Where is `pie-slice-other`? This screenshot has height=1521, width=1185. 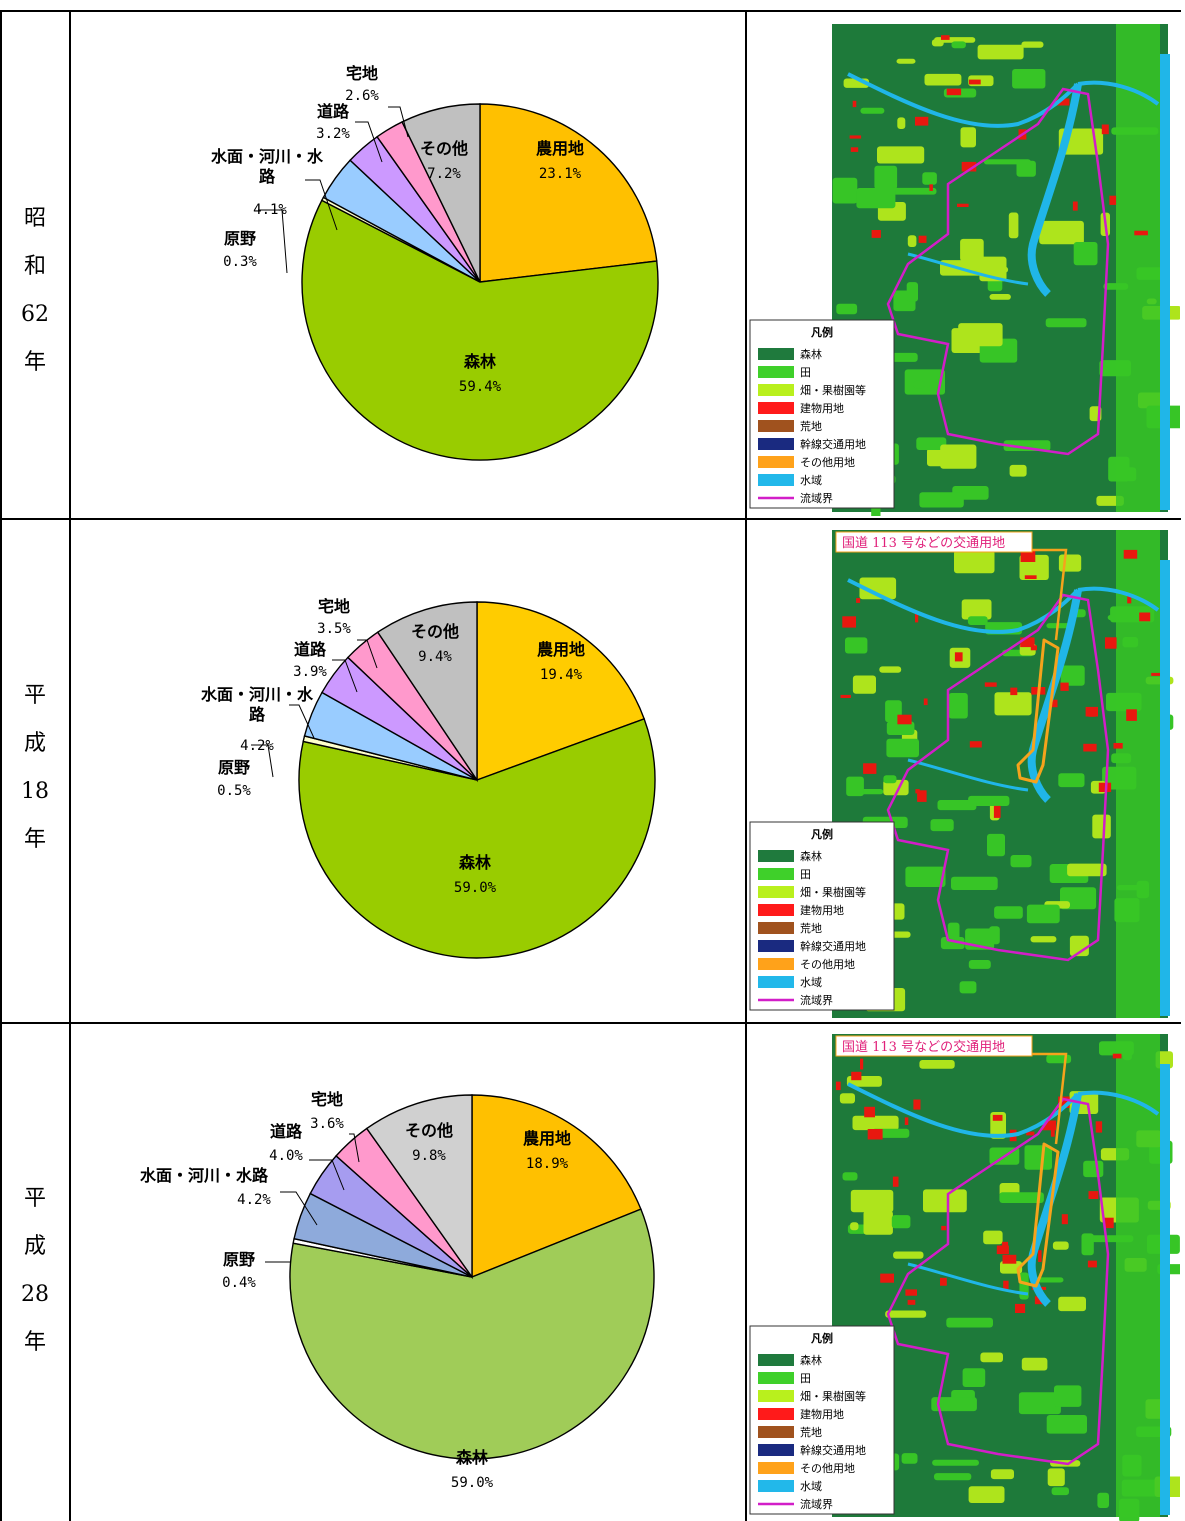
pie-slice-other is located at coordinates (419, 1187).